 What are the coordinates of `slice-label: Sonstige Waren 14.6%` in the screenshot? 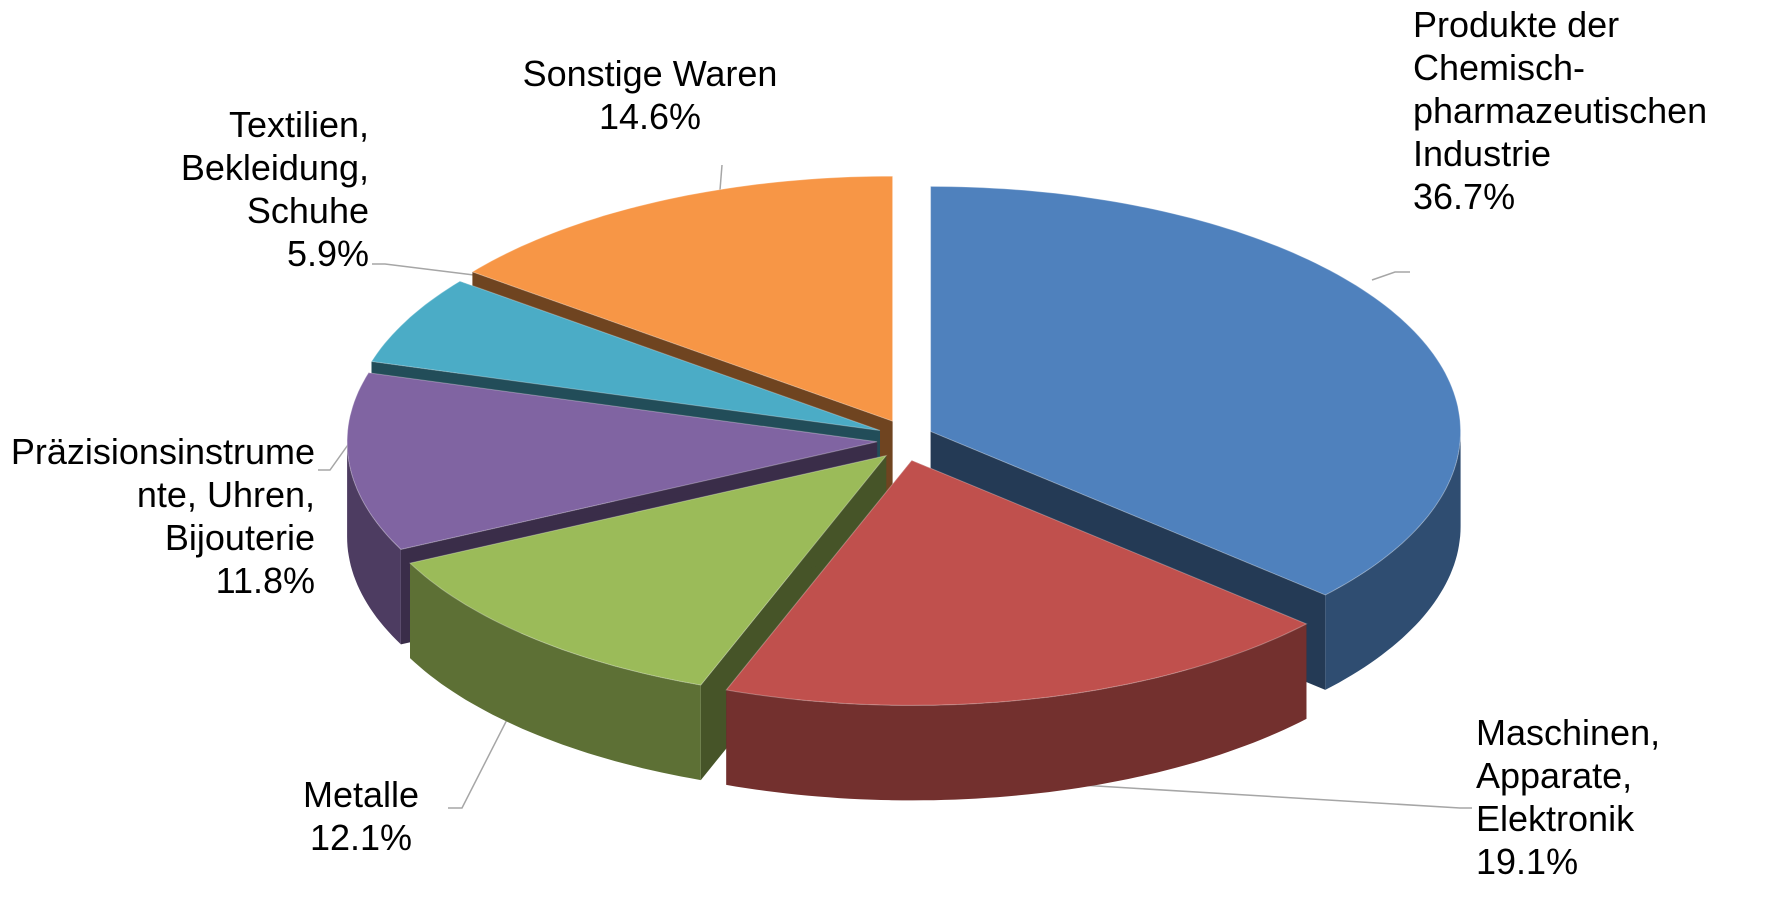 It's located at (650, 95).